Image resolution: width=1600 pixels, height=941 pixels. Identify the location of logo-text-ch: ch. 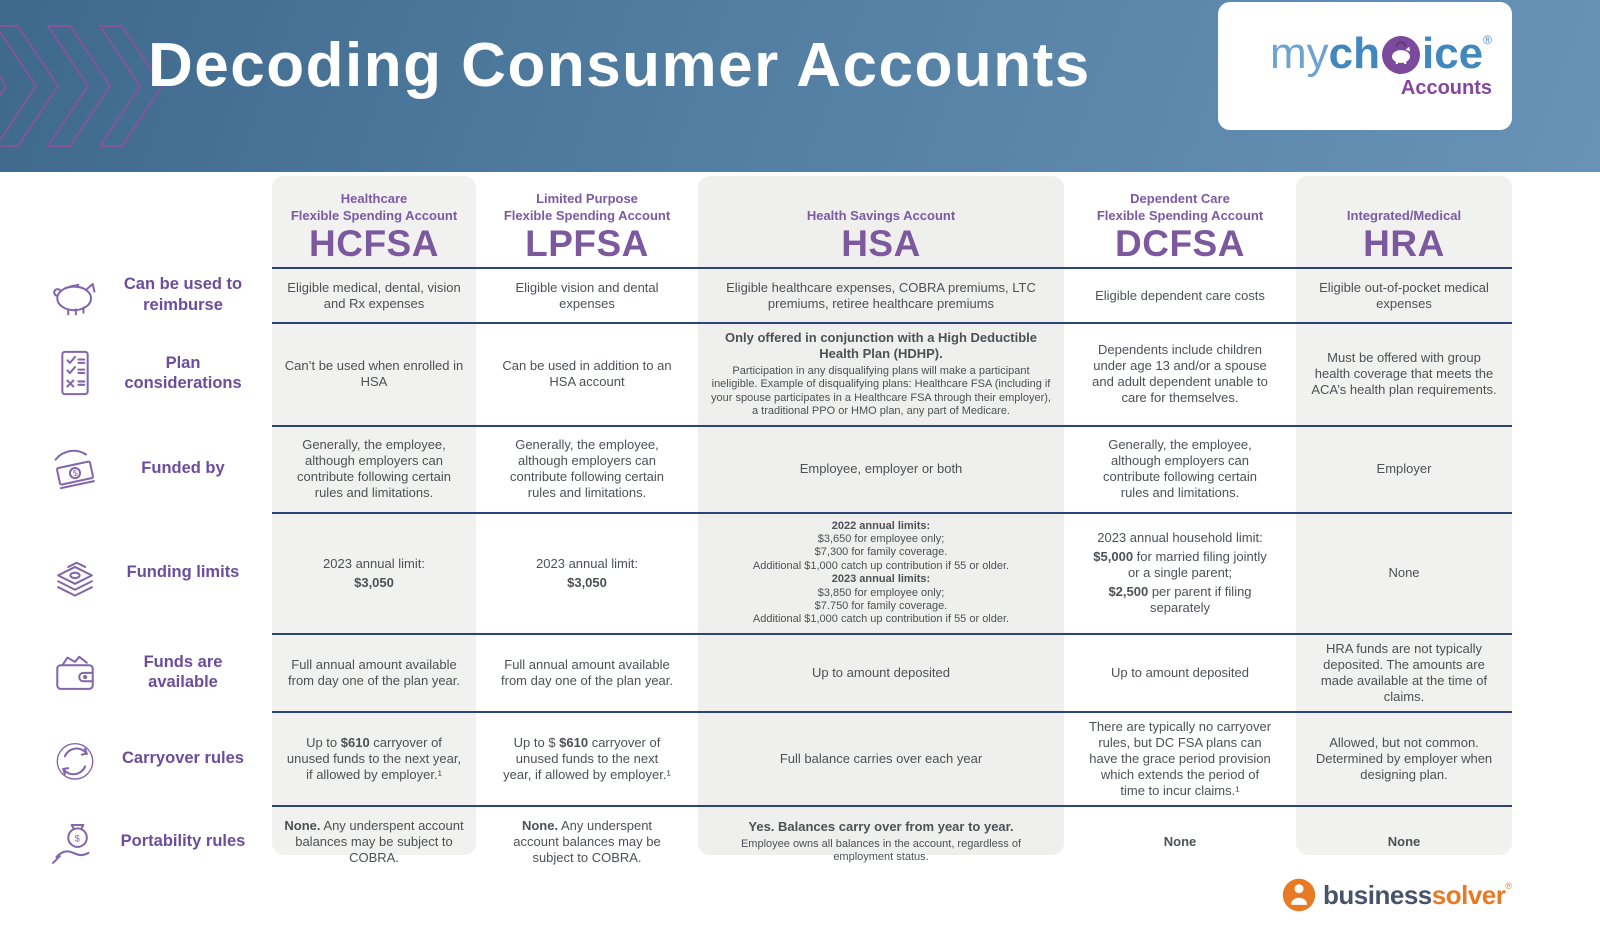
(1354, 53).